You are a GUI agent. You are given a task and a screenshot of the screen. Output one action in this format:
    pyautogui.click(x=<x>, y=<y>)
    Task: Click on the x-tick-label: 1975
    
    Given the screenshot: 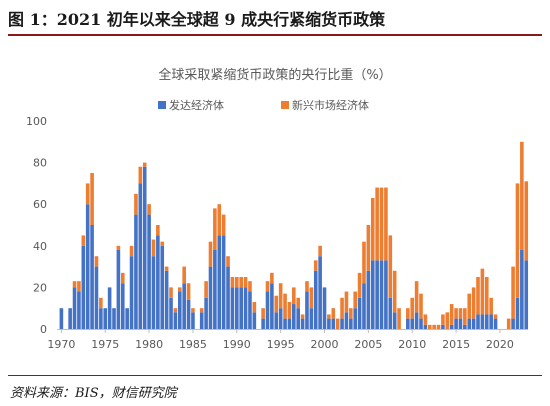 What is the action you would take?
    pyautogui.click(x=105, y=344)
    